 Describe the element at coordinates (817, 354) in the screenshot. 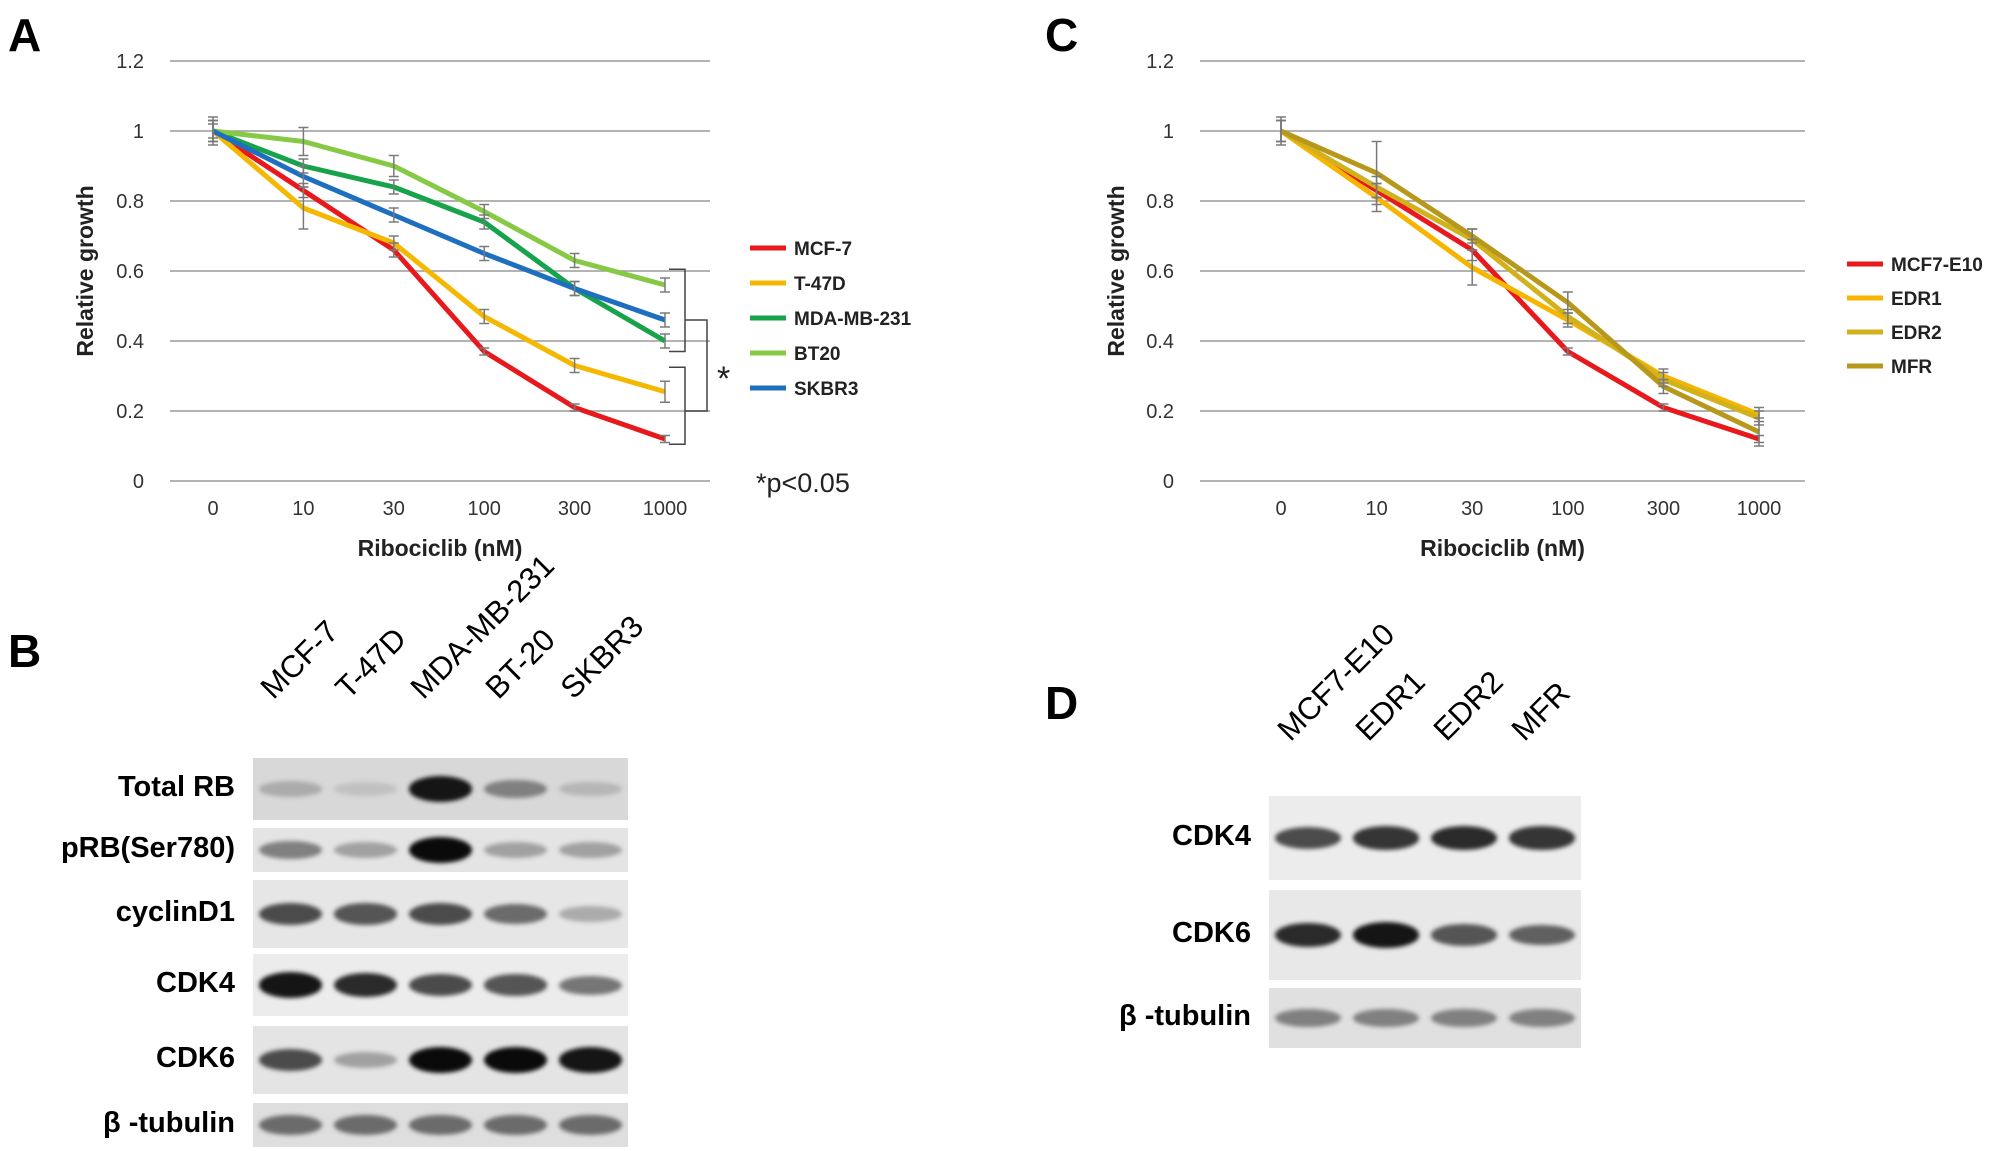

I see `legend-label: BT20` at that location.